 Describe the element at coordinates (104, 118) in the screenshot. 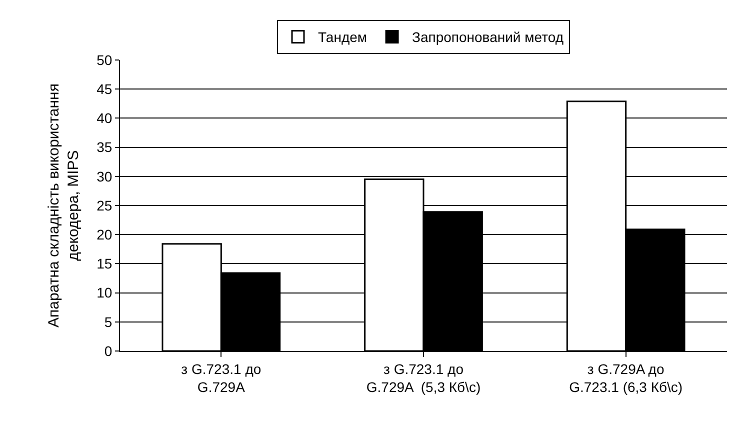

I see `y-tick-label: 40` at that location.